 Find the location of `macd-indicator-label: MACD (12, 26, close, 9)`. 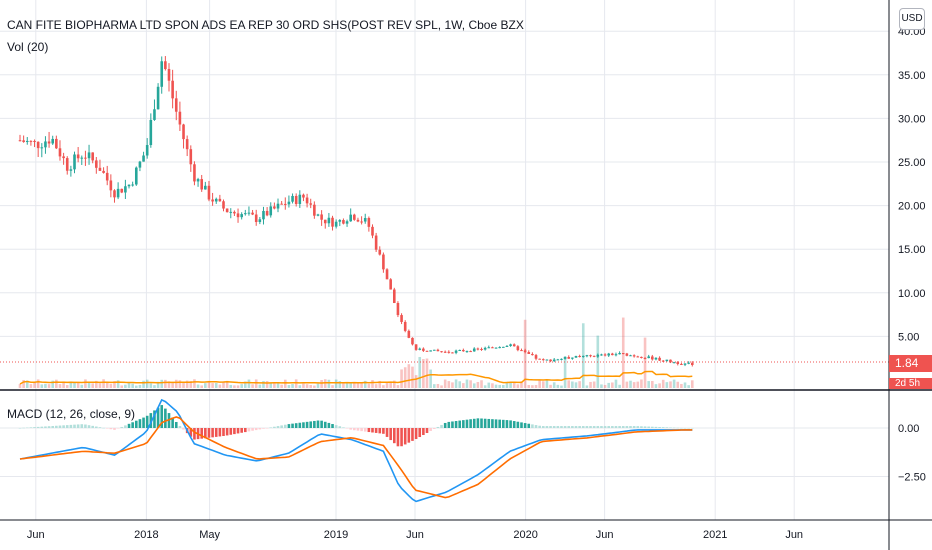

macd-indicator-label: MACD (12, 26, close, 9) is located at coordinates (71, 414).